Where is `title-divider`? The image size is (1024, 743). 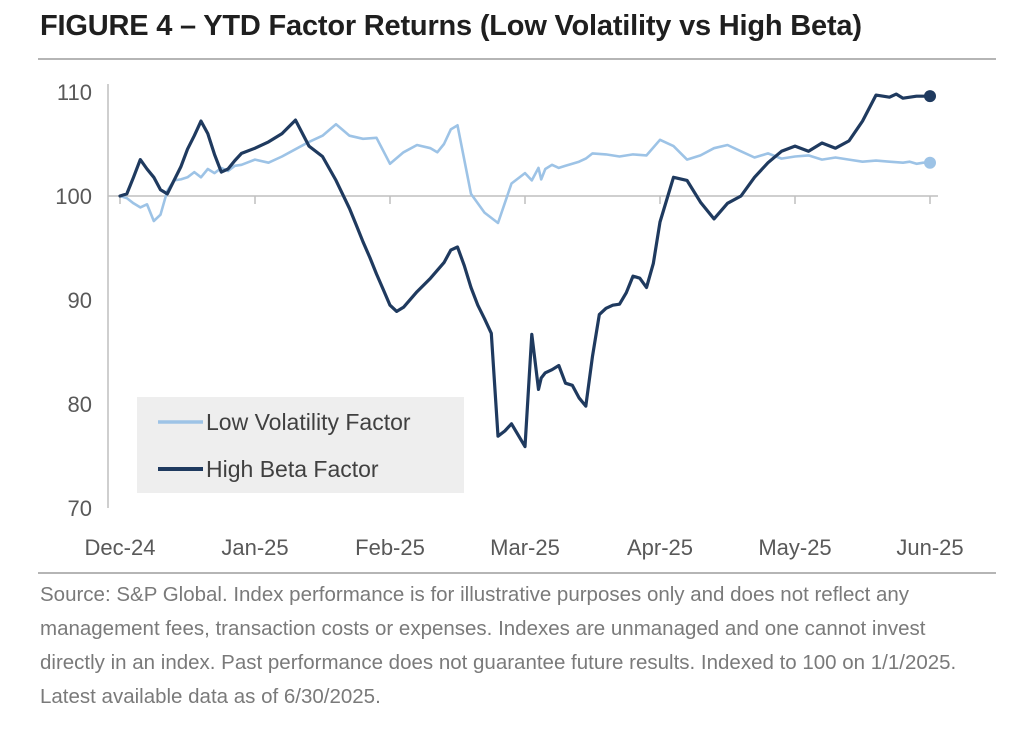 title-divider is located at coordinates (517, 59).